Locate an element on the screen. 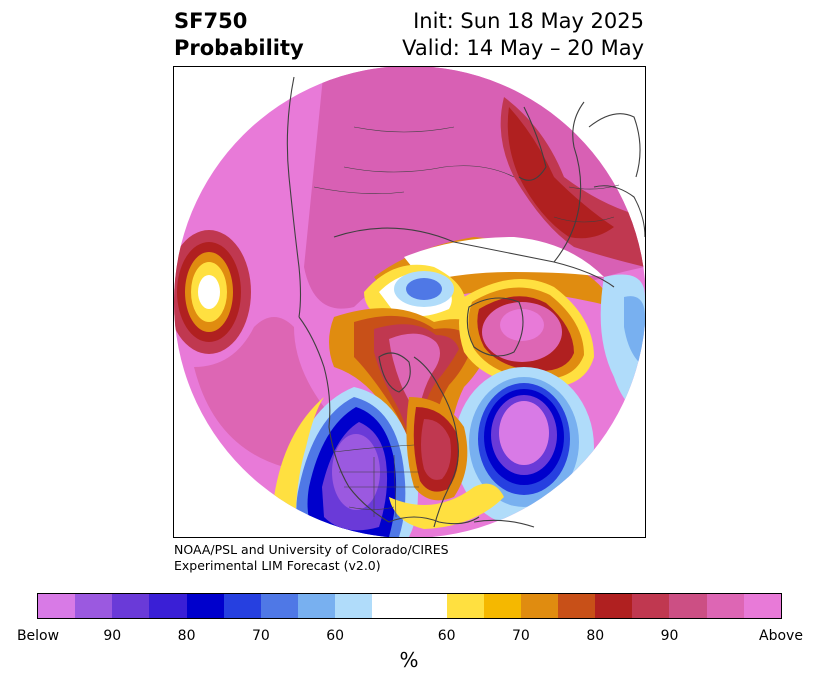  coastline-europe is located at coordinates (569, 182).